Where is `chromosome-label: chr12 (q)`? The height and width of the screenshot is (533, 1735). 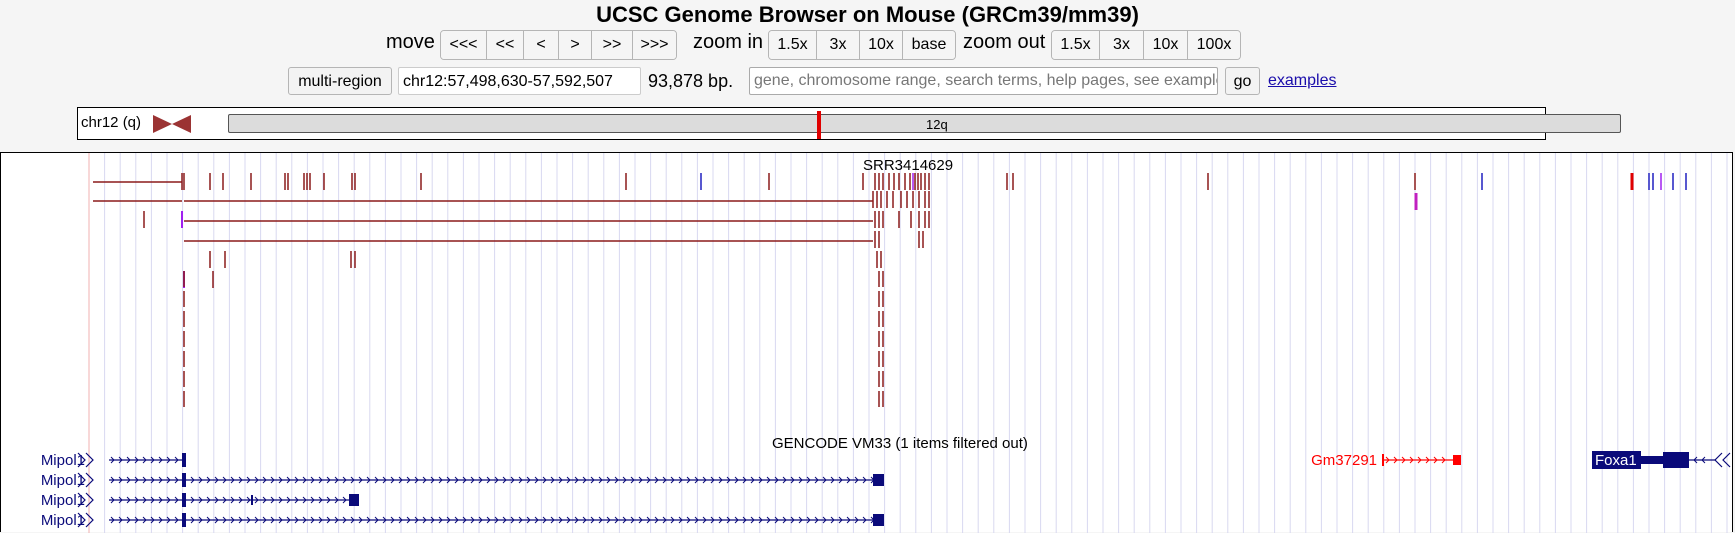
chromosome-label: chr12 (q) is located at coordinates (111, 122).